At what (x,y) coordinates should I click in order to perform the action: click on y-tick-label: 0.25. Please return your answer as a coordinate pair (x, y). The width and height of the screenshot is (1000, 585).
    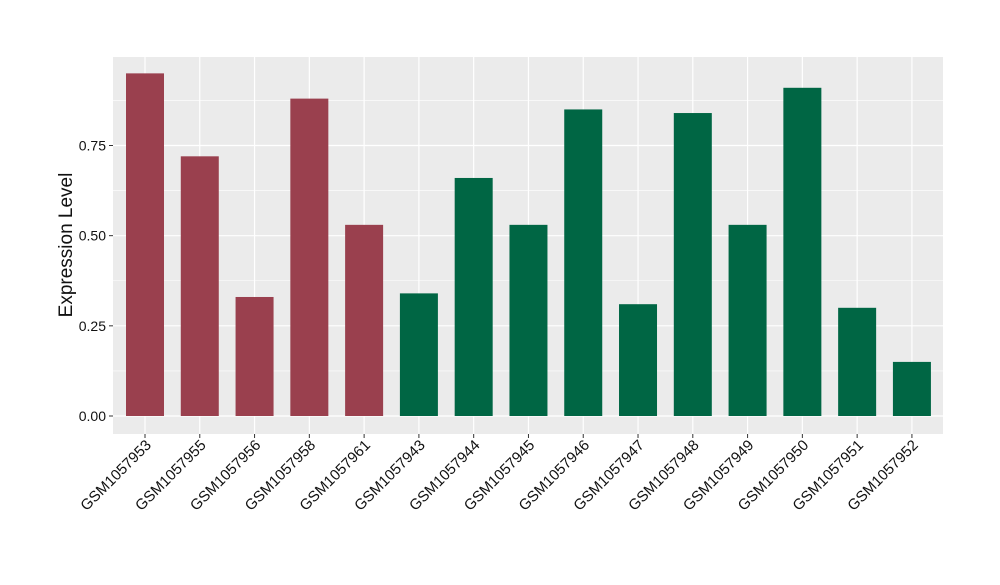
    Looking at the image, I should click on (92, 326).